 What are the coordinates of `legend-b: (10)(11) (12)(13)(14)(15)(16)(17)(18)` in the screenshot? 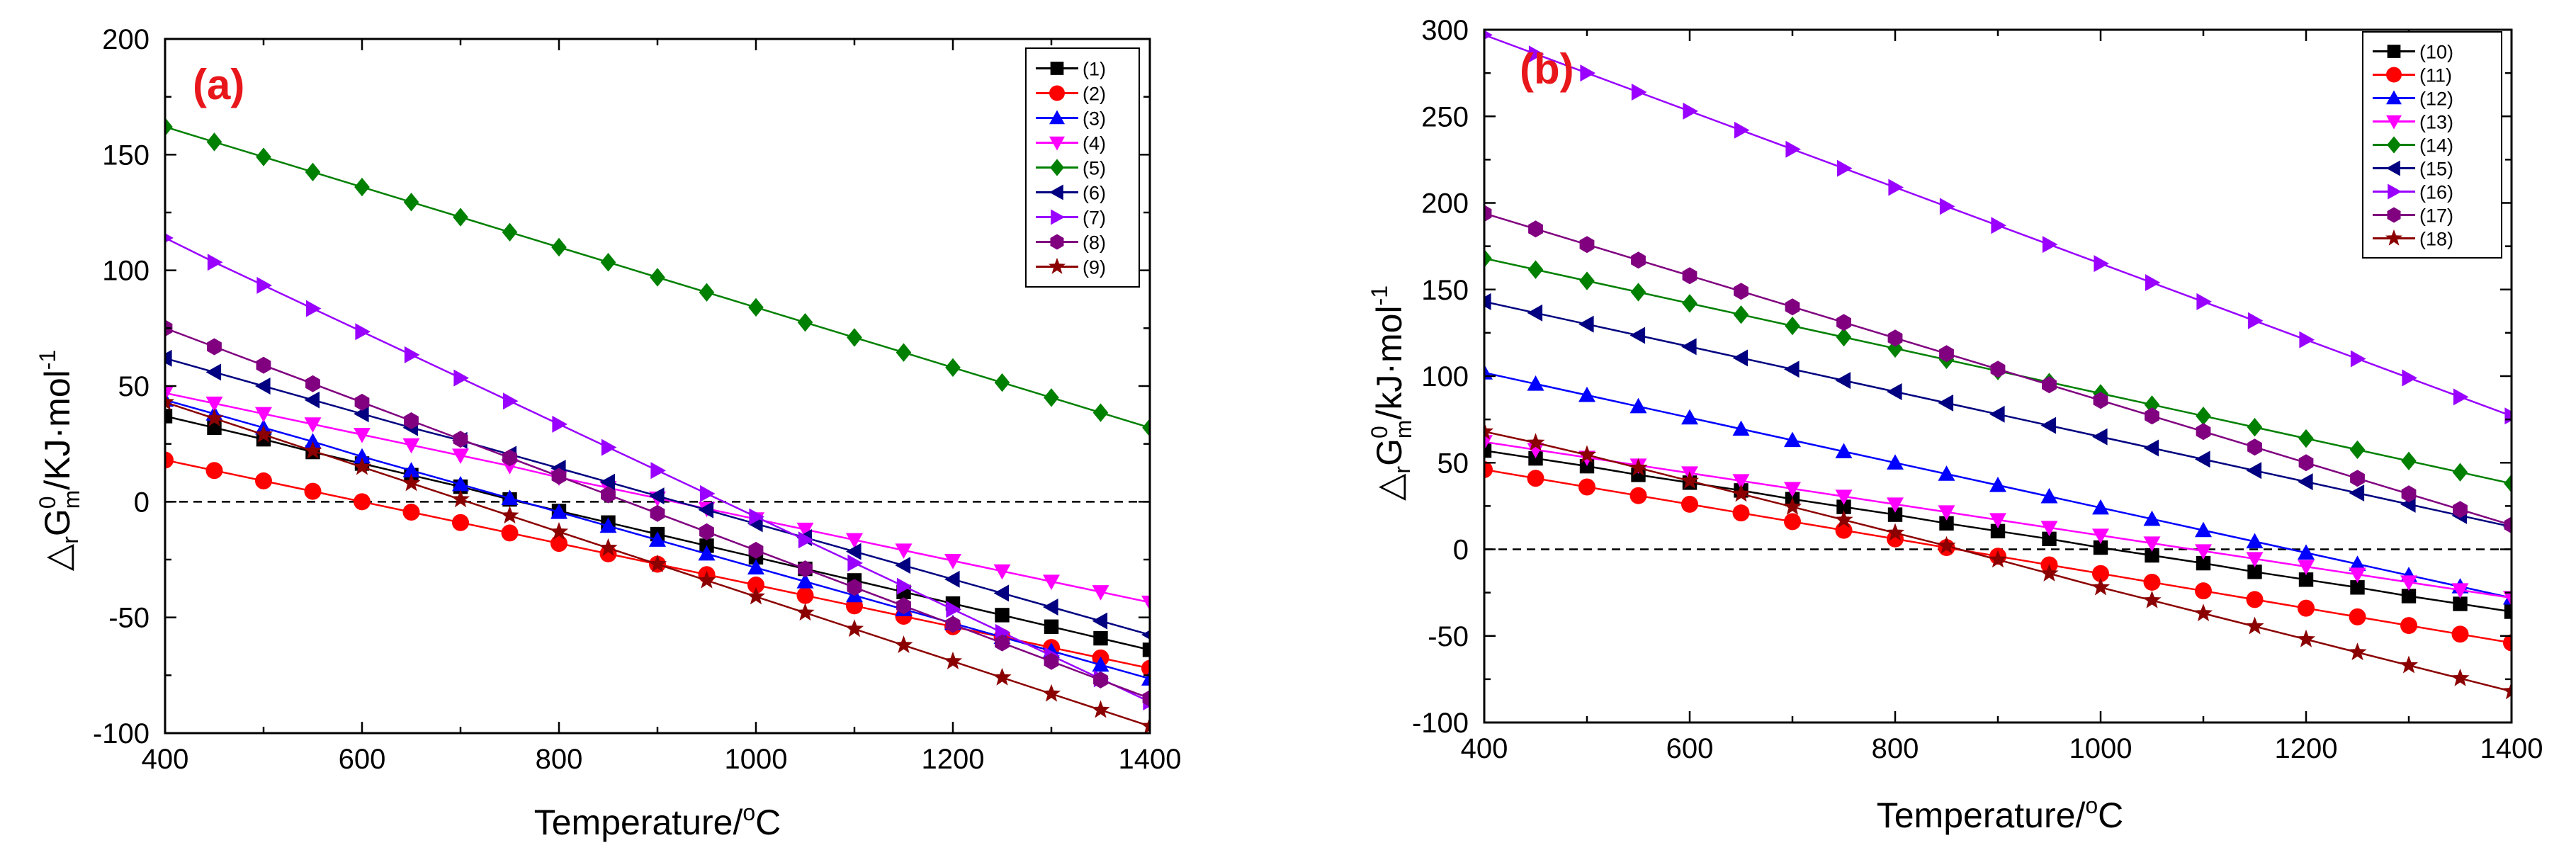 It's located at (2432, 145).